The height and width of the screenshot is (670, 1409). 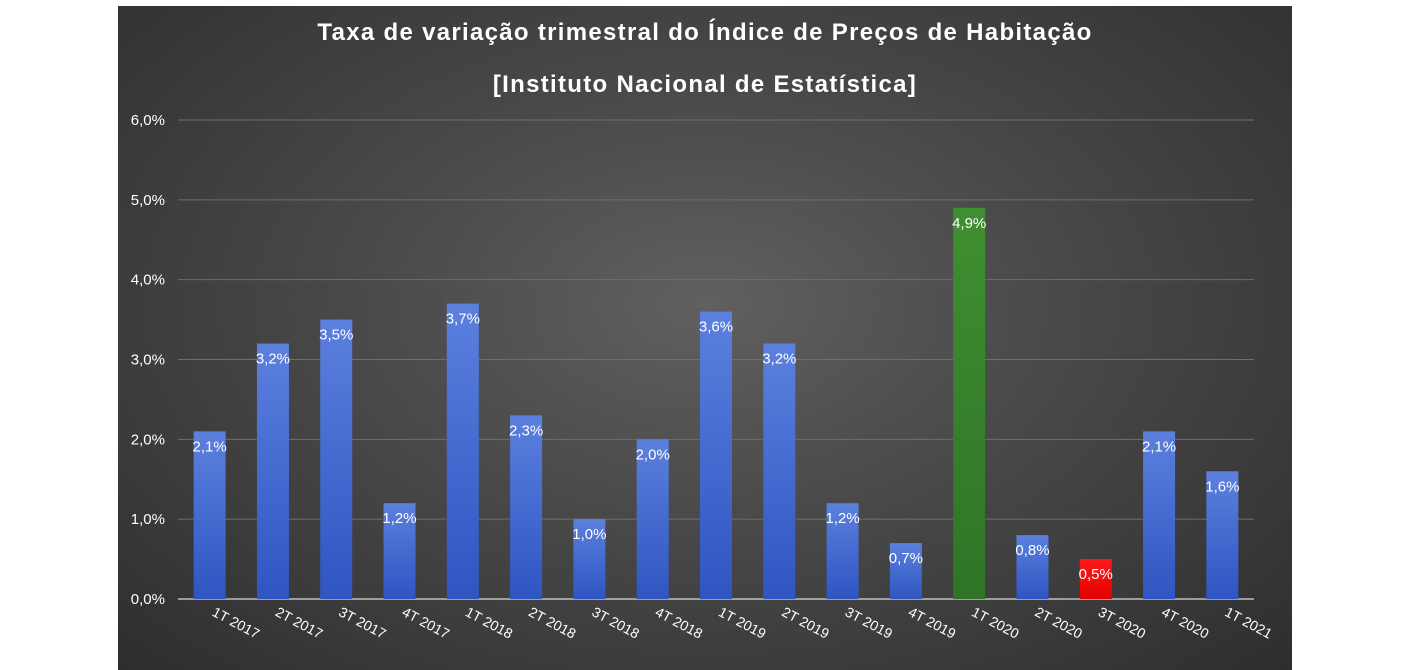 I want to click on x-tick-label: 4T 2018, so click(x=679, y=623).